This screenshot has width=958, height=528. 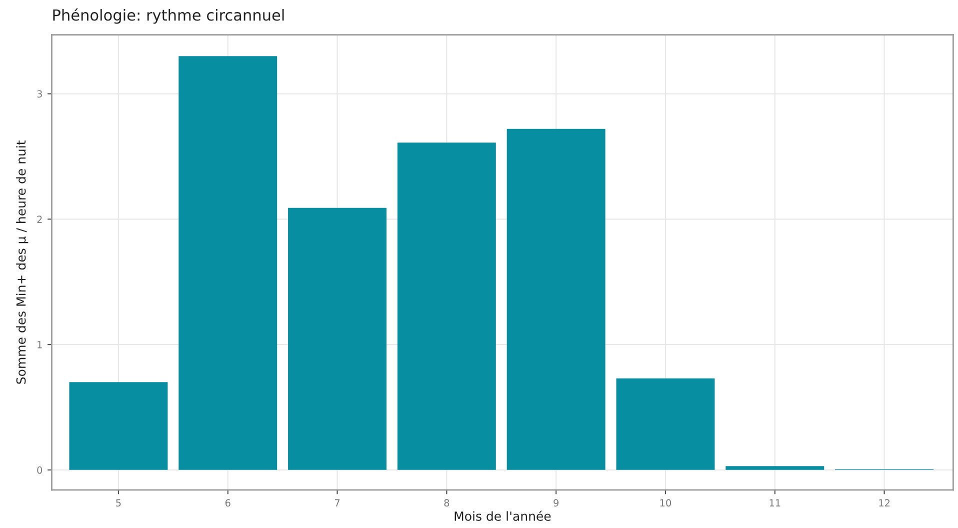 I want to click on x-tick-label: 9, so click(x=556, y=503).